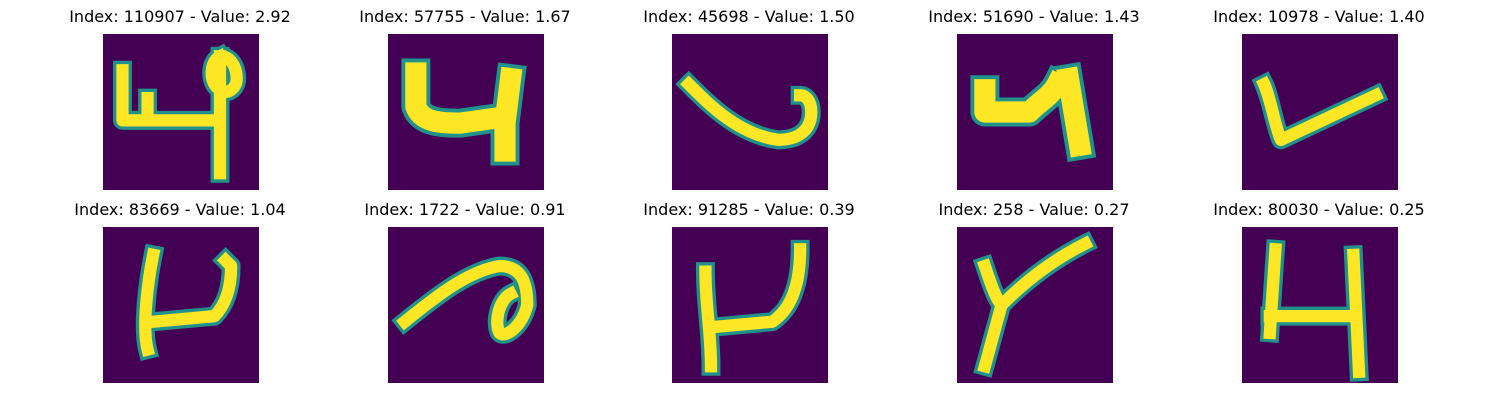 This screenshot has width=1500, height=400. I want to click on panel-title: Index: 83669 - Value: 1.04, so click(180, 209).